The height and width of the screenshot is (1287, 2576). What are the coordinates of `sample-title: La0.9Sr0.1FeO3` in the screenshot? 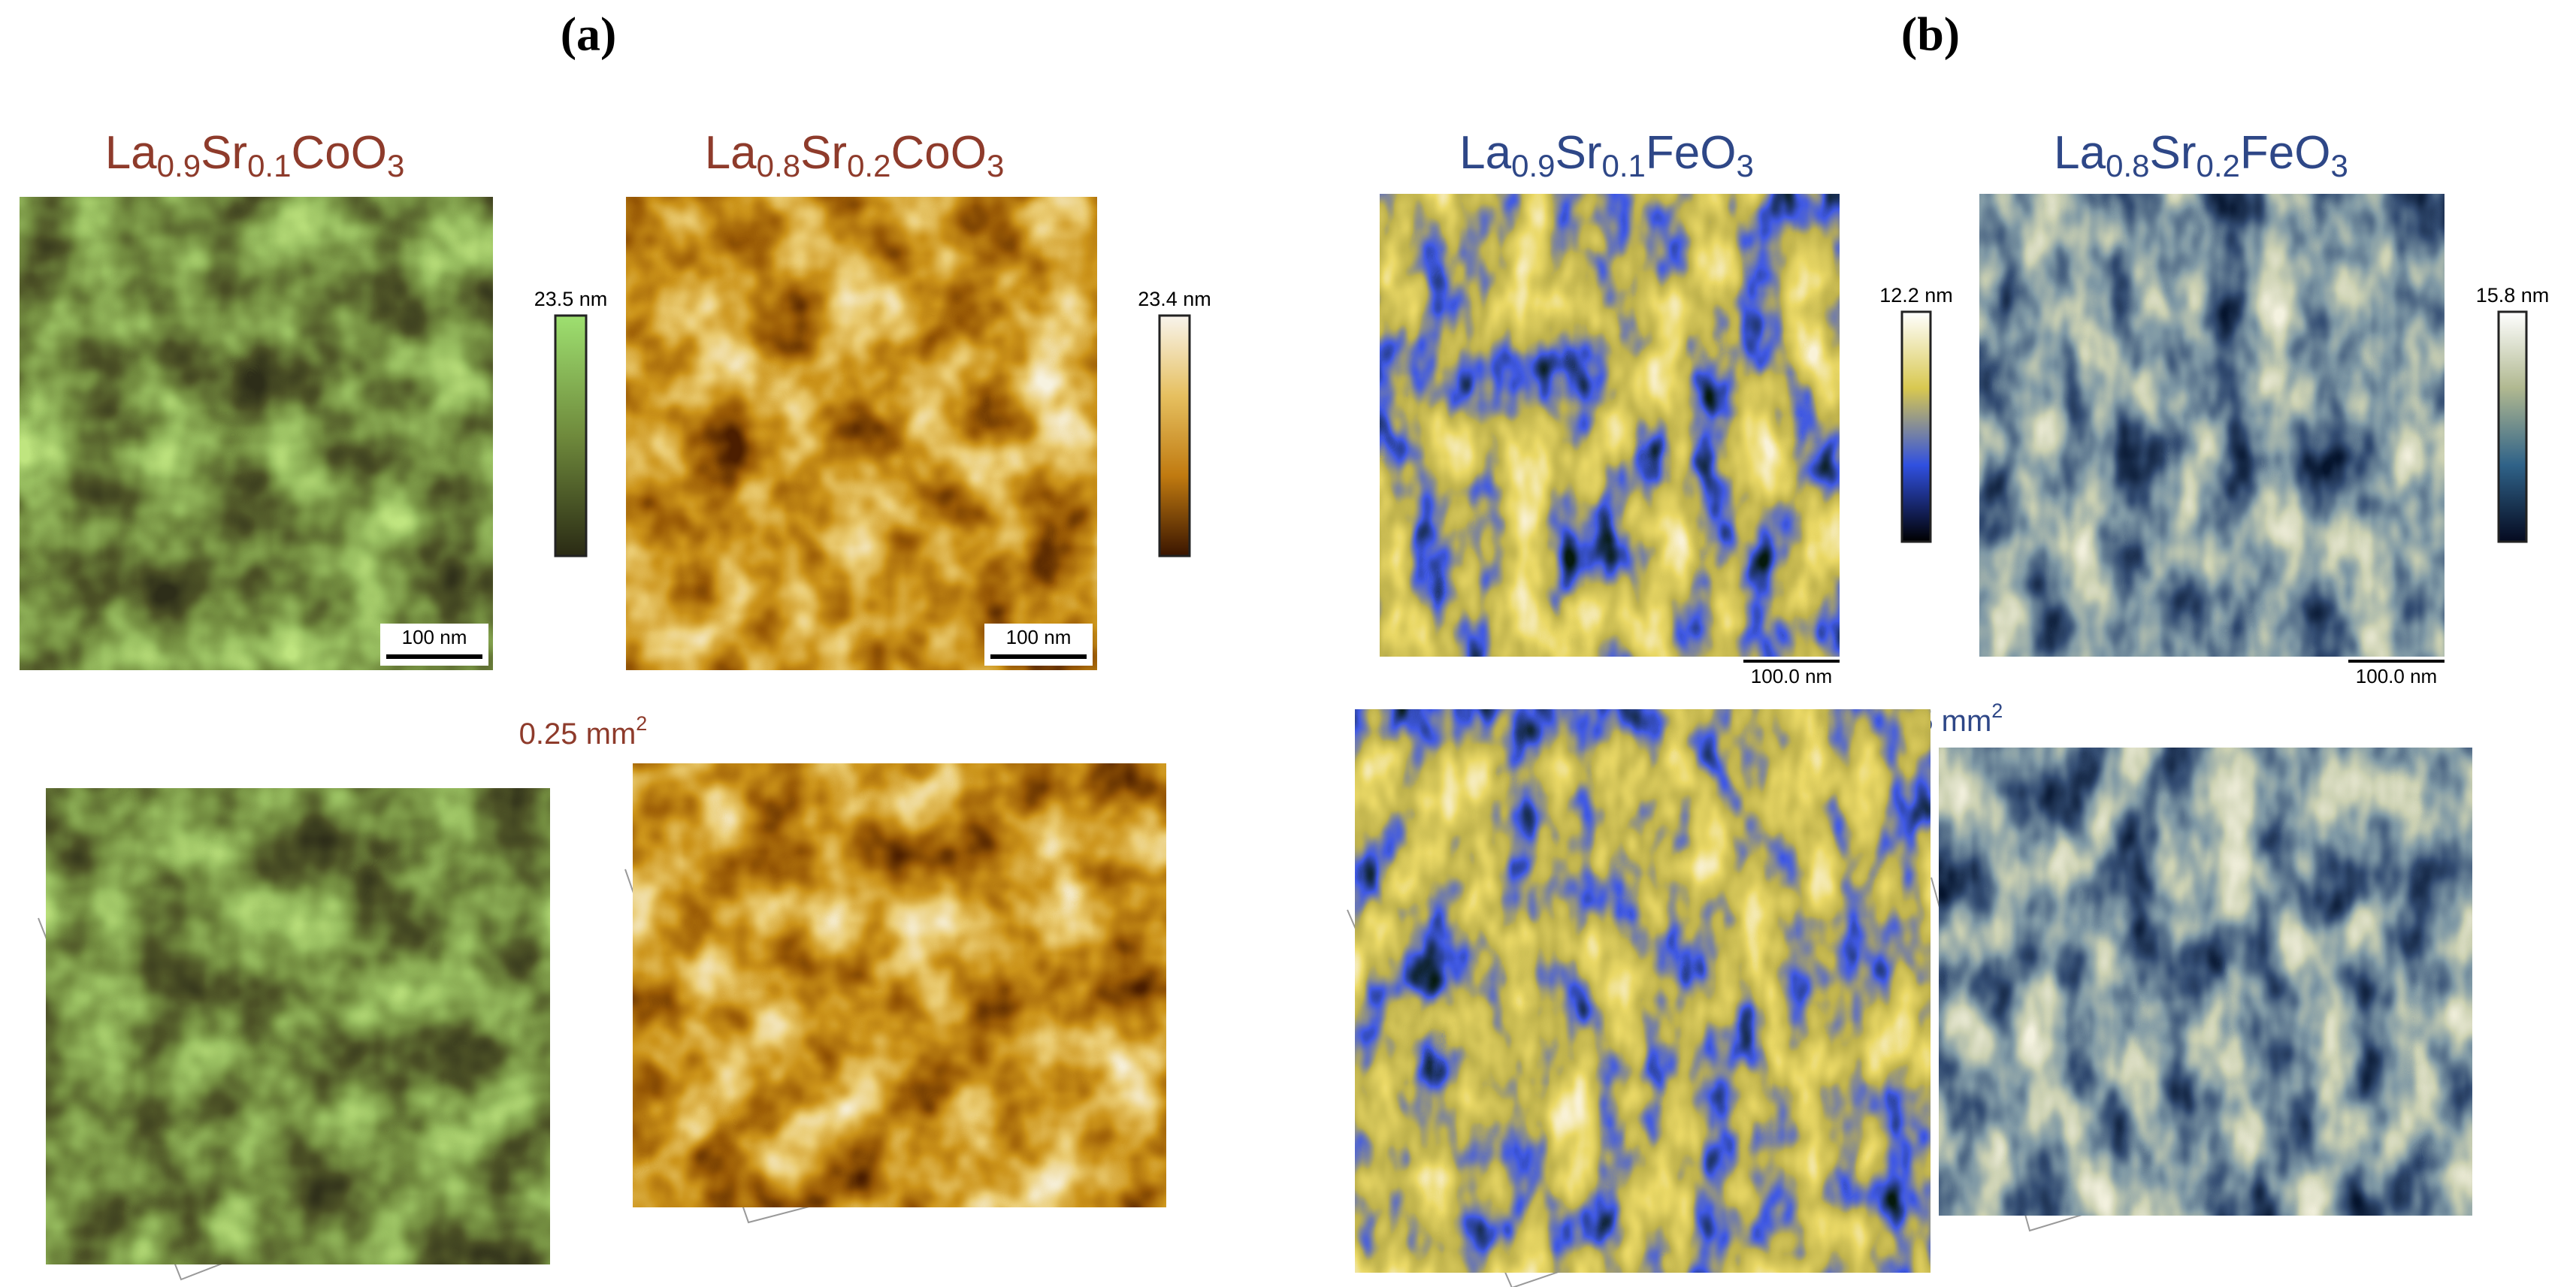 It's located at (1607, 155).